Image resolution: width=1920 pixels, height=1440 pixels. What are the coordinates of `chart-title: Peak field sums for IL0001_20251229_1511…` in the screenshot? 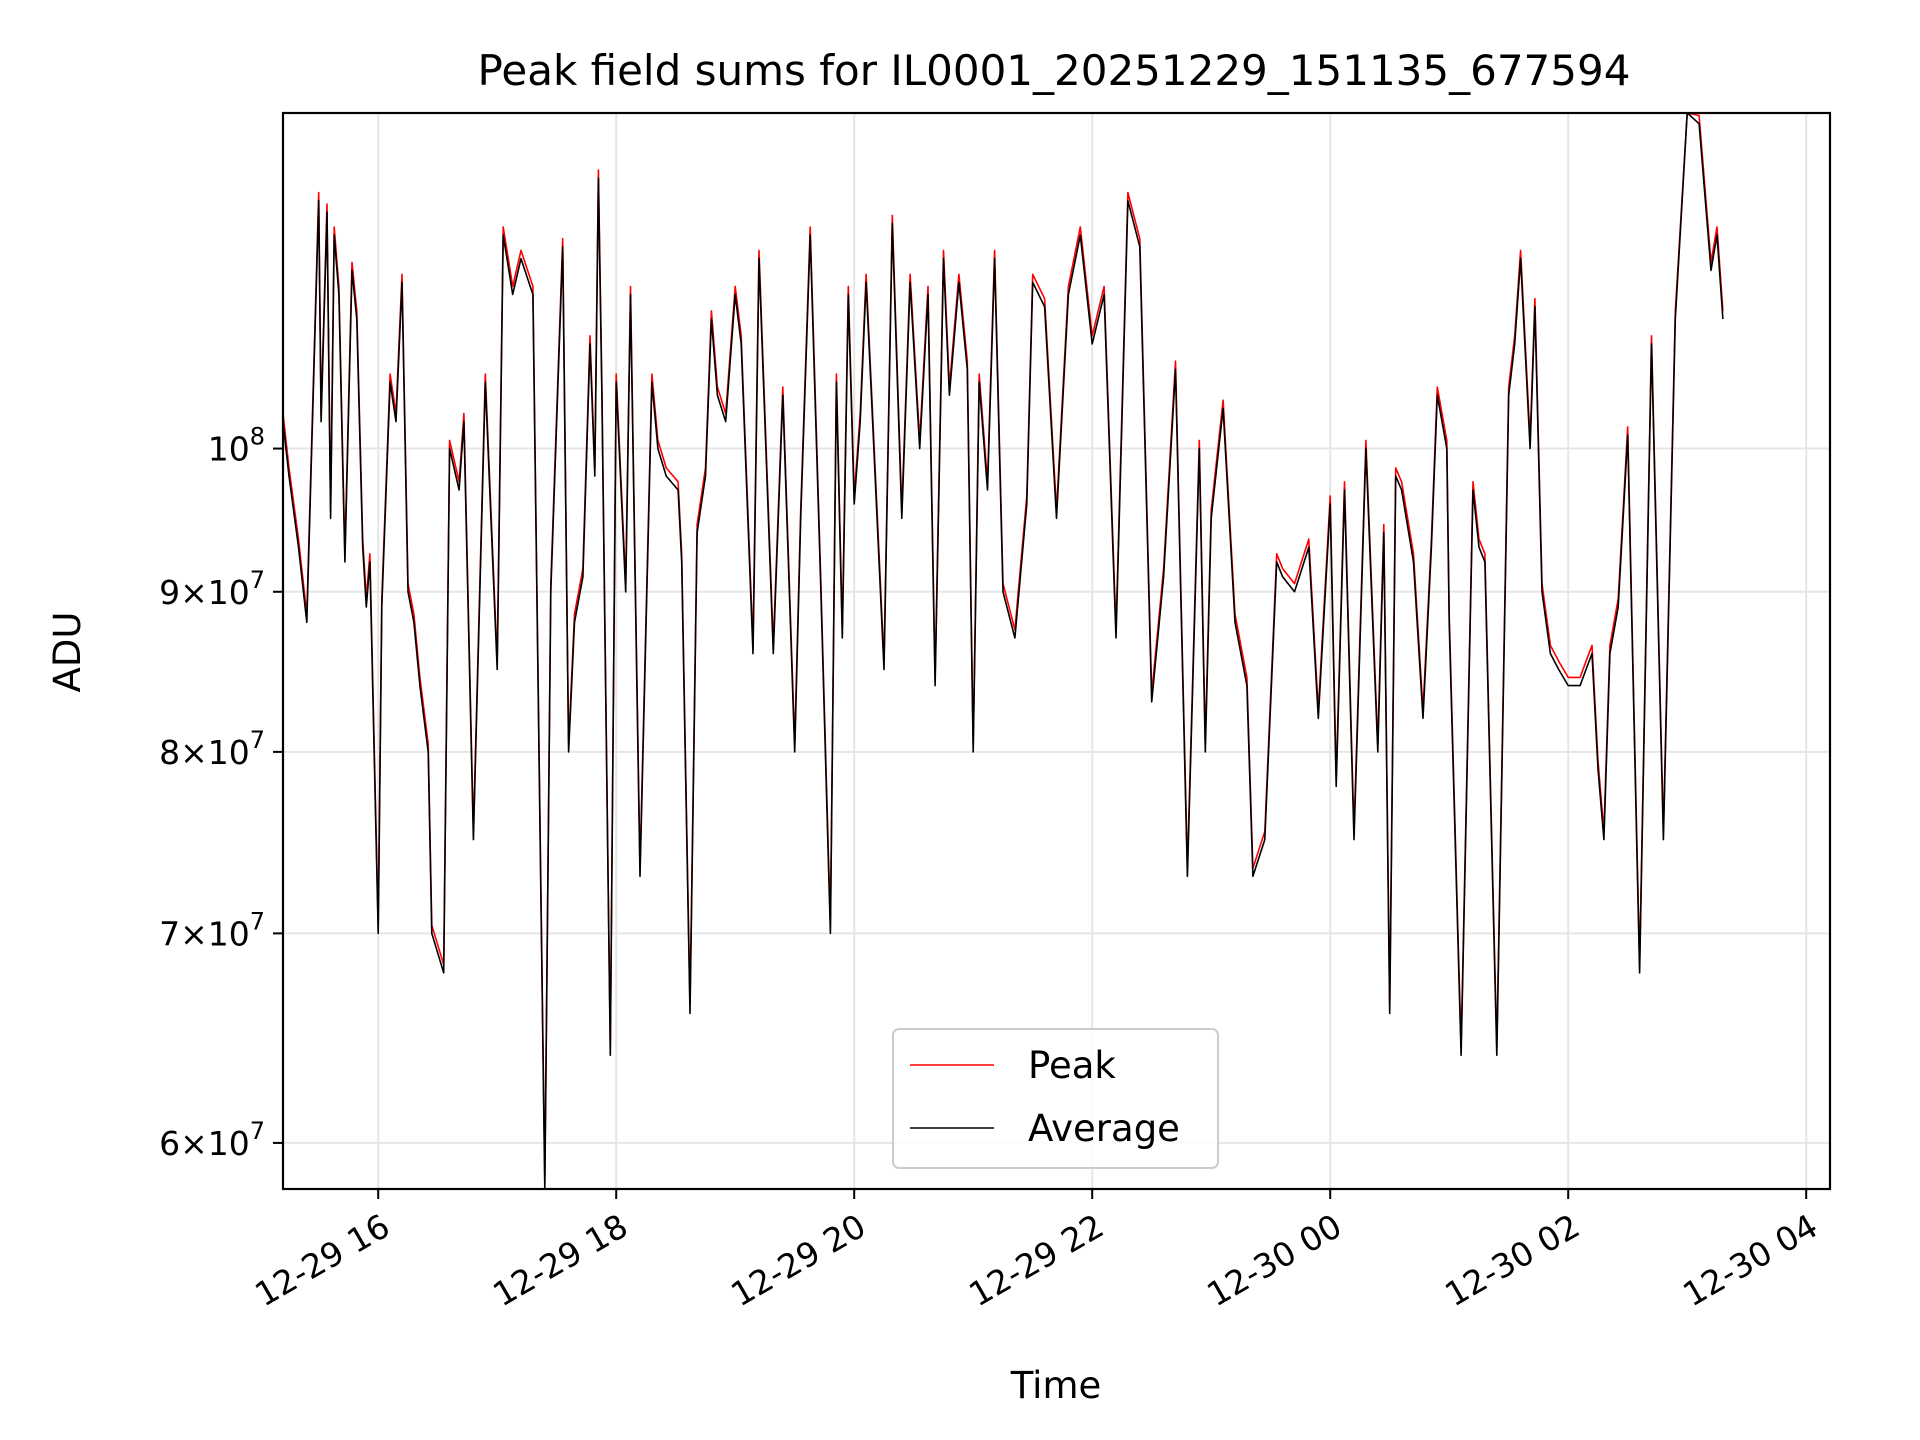 It's located at (1054, 70).